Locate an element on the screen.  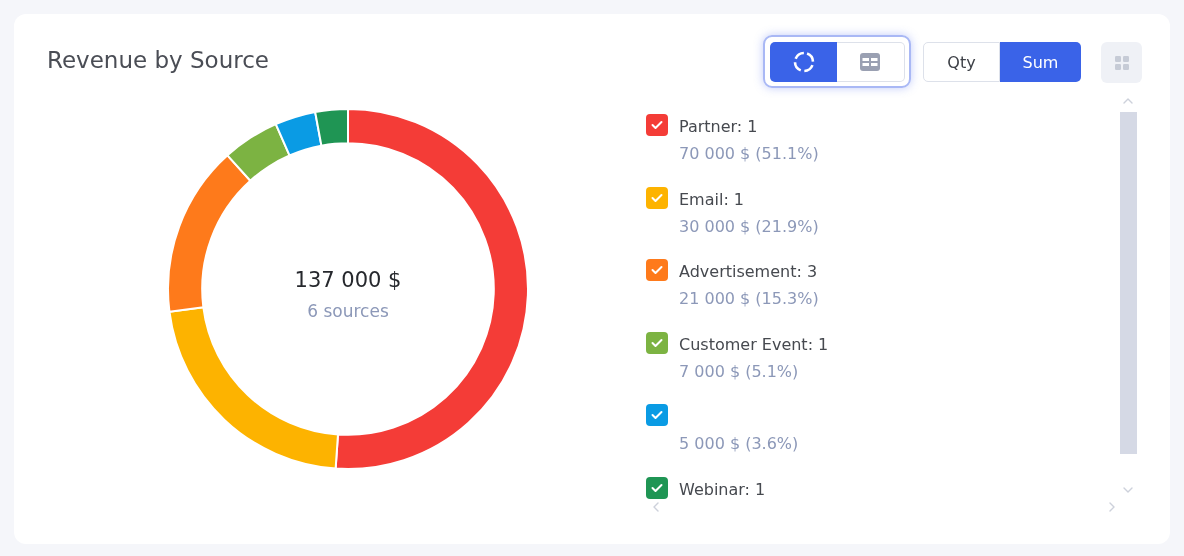
data-label: 30 000 $ (21.9%) is located at coordinates (749, 226).